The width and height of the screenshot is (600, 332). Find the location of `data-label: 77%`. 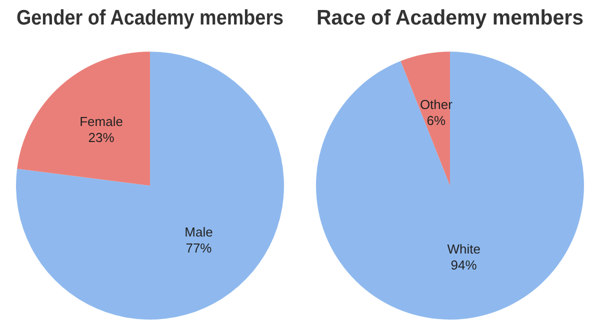

data-label: 77% is located at coordinates (199, 248).